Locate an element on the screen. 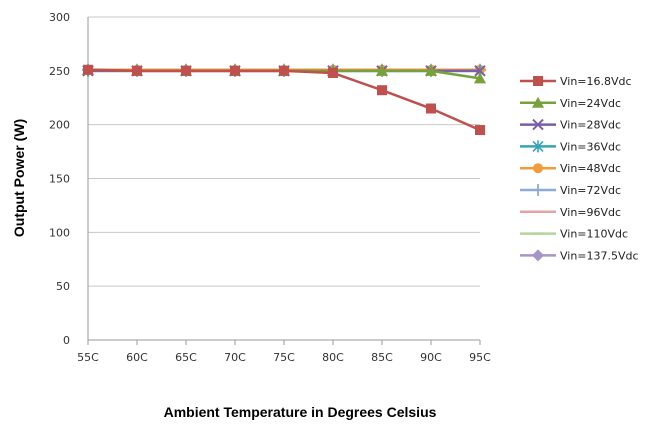 This screenshot has width=655, height=426. legend-label: Vin=96Vdc is located at coordinates (590, 212).